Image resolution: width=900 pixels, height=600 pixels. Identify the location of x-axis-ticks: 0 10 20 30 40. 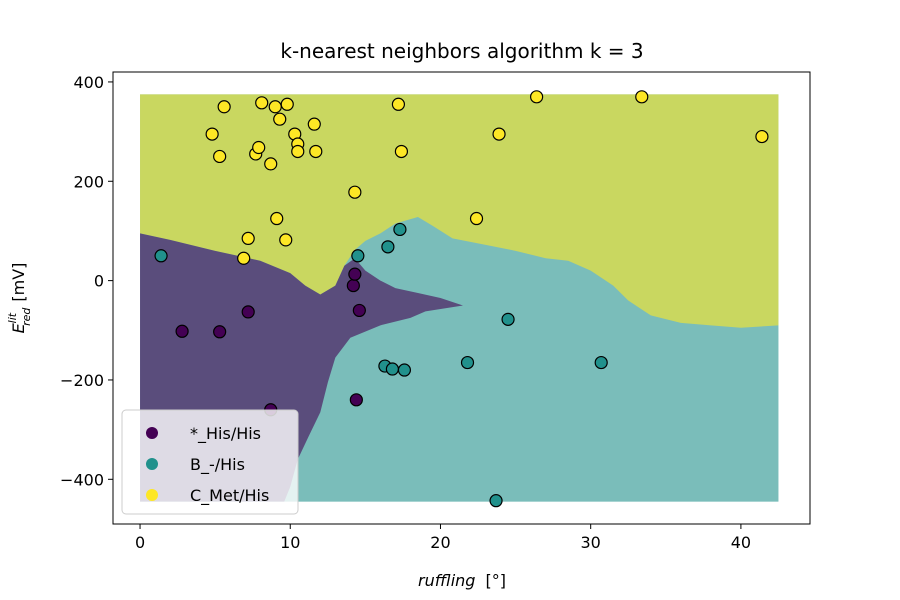
(443, 538).